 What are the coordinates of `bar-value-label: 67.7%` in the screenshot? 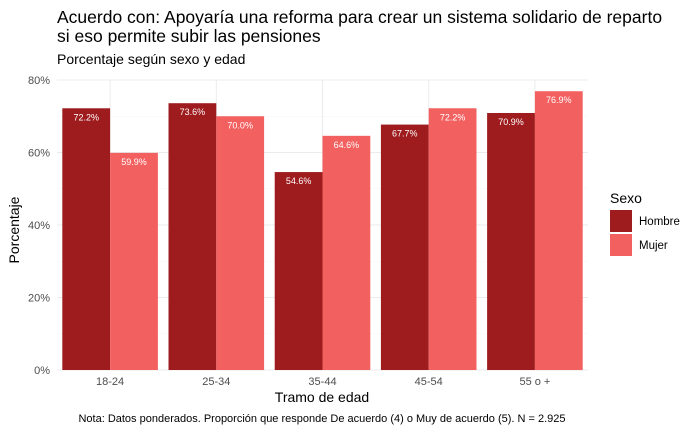 It's located at (405, 134).